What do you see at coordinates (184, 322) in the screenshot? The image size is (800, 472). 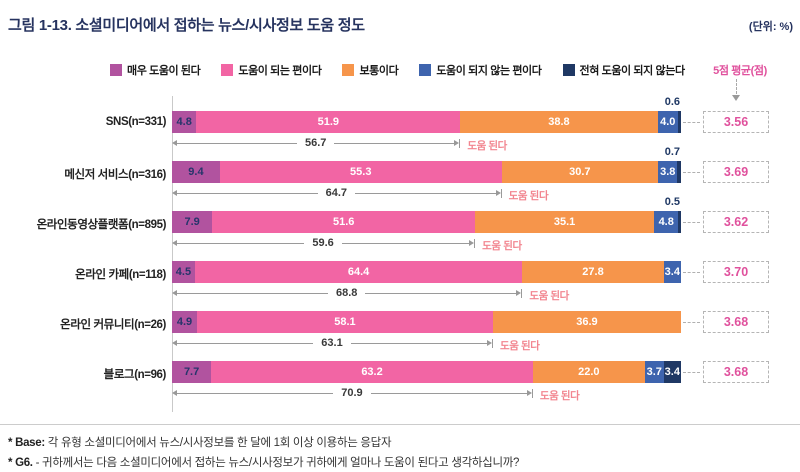 I see `bar-segment: 4.9` at bounding box center [184, 322].